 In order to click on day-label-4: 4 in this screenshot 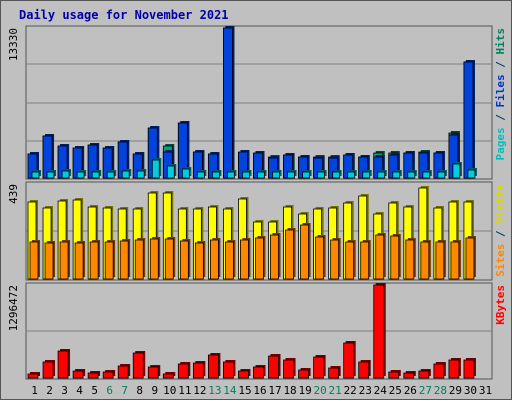, I will do `click(79, 390)`.